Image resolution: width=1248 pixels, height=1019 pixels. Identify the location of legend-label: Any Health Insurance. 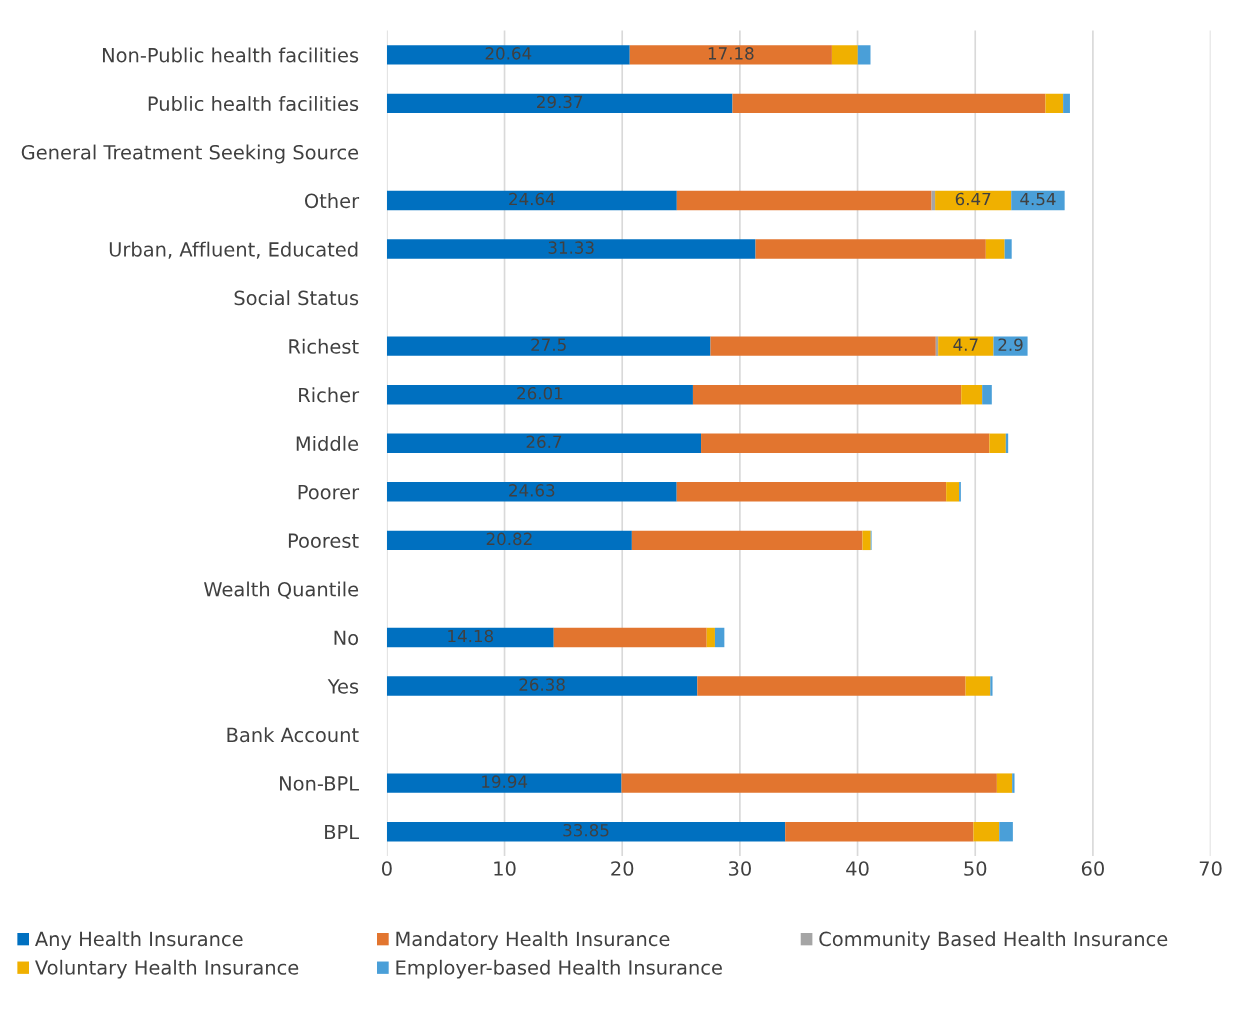
(139, 941).